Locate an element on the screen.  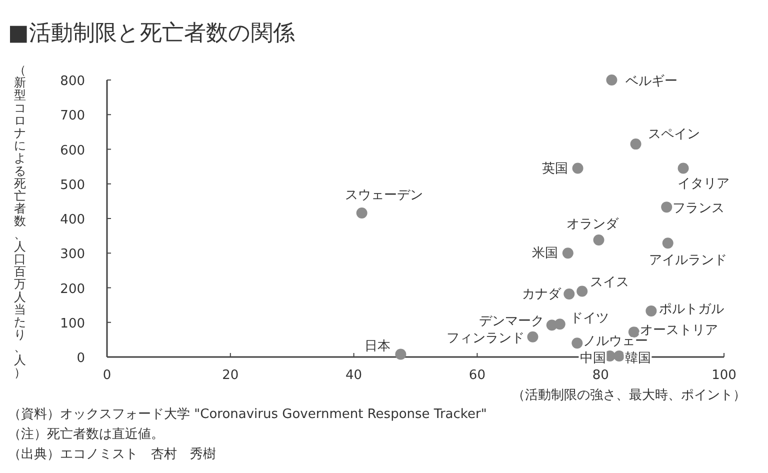
y-tick-label: 200 is located at coordinates (72, 289).